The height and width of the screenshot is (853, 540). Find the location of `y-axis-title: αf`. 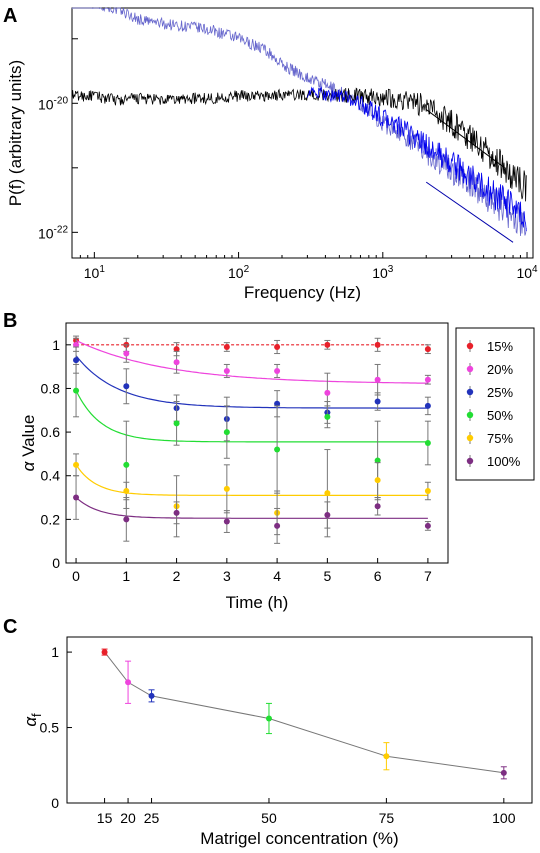

y-axis-title: αf is located at coordinates (32, 720).